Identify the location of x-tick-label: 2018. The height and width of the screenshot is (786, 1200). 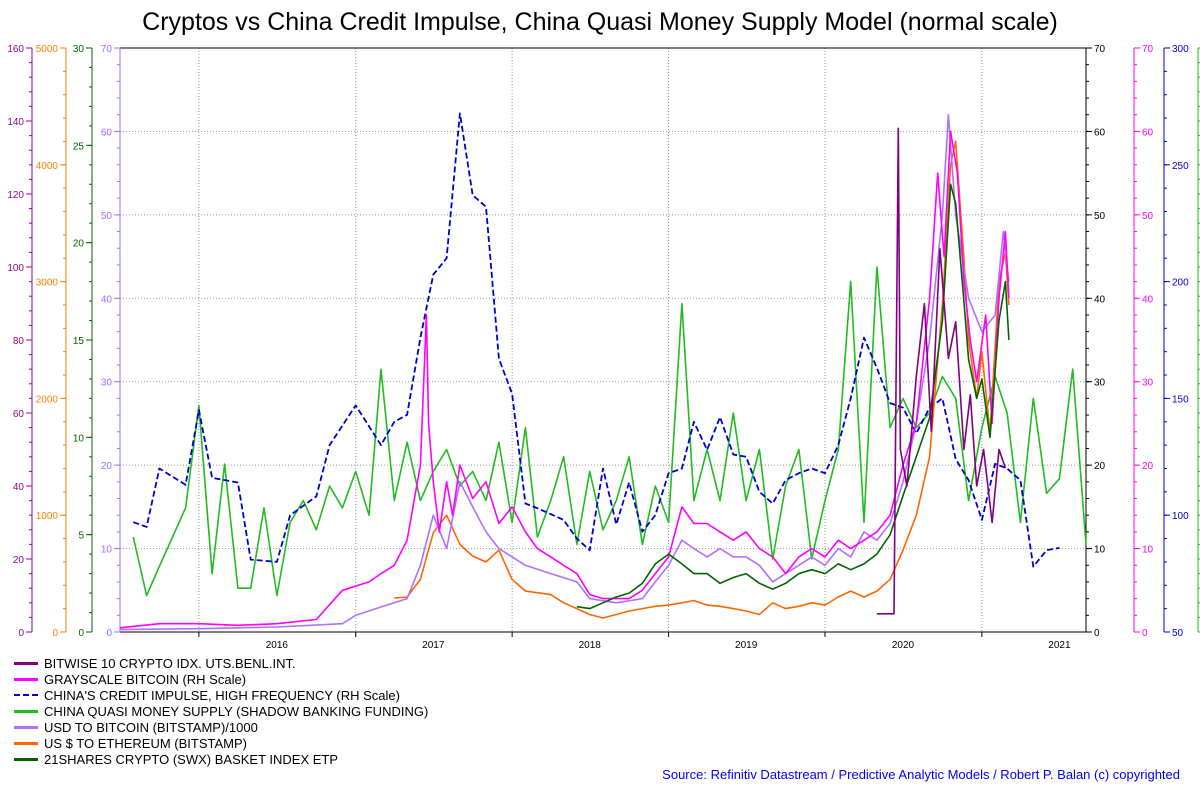
(590, 645).